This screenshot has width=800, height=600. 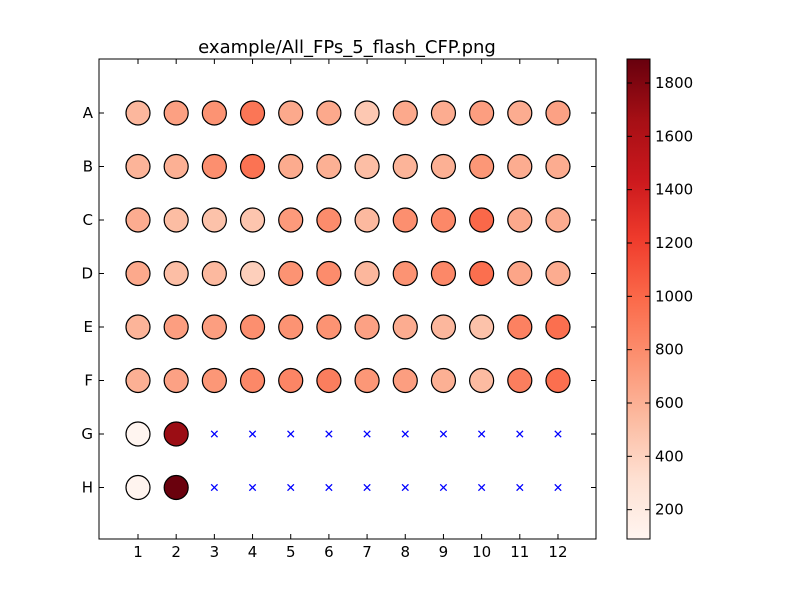 I want to click on colorbar-ticks: 200 400 600 800 1000 1200 1400 1600 1800, so click(x=660, y=296).